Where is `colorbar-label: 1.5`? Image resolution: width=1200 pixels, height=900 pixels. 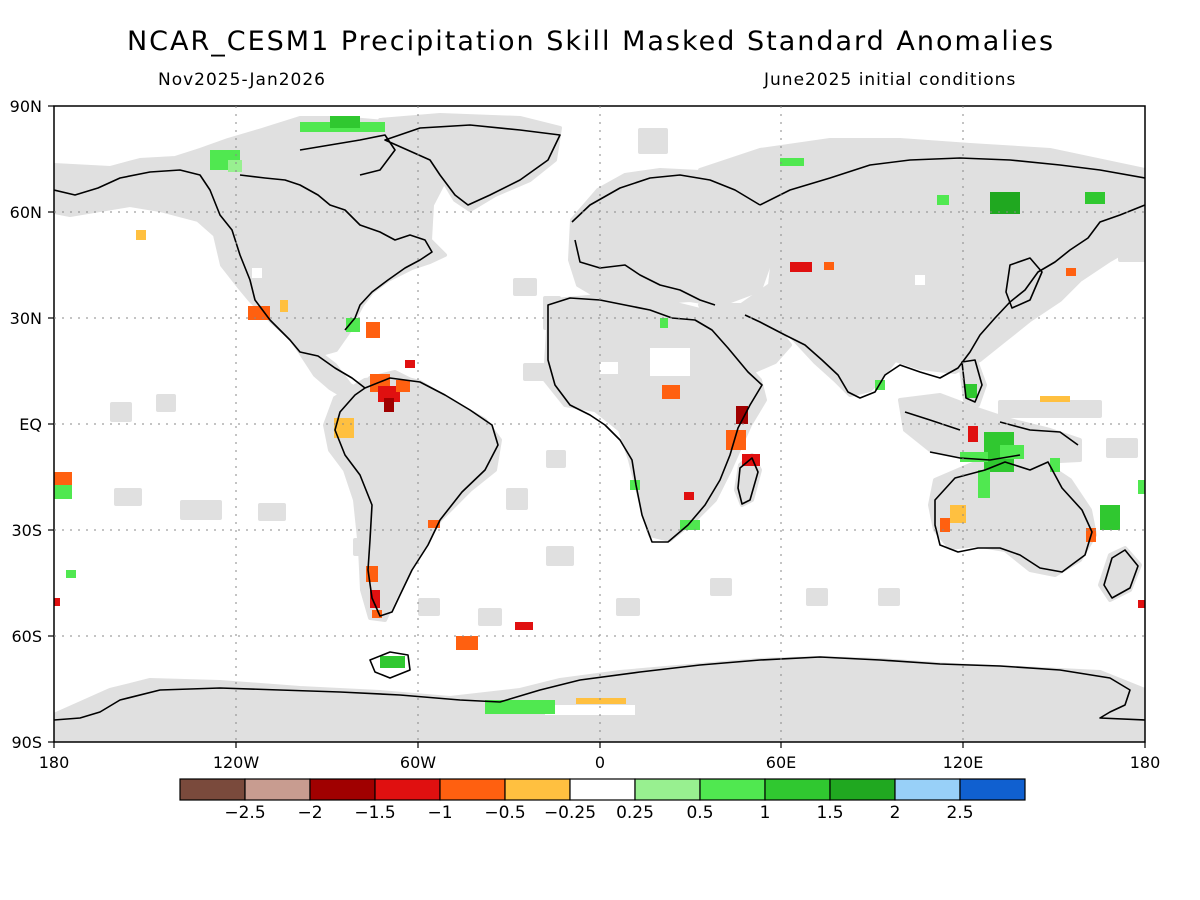 colorbar-label: 1.5 is located at coordinates (829, 813).